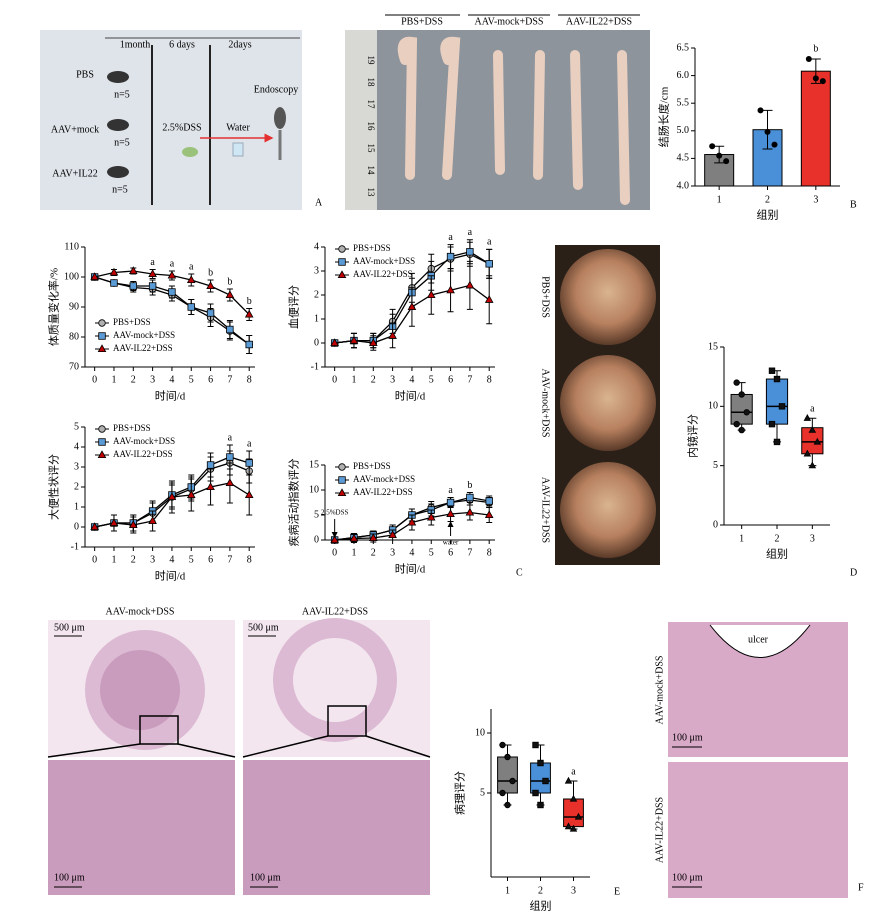 This screenshot has width=884, height=918. I want to click on y-axis-label: 血便评分, so click(294, 307).